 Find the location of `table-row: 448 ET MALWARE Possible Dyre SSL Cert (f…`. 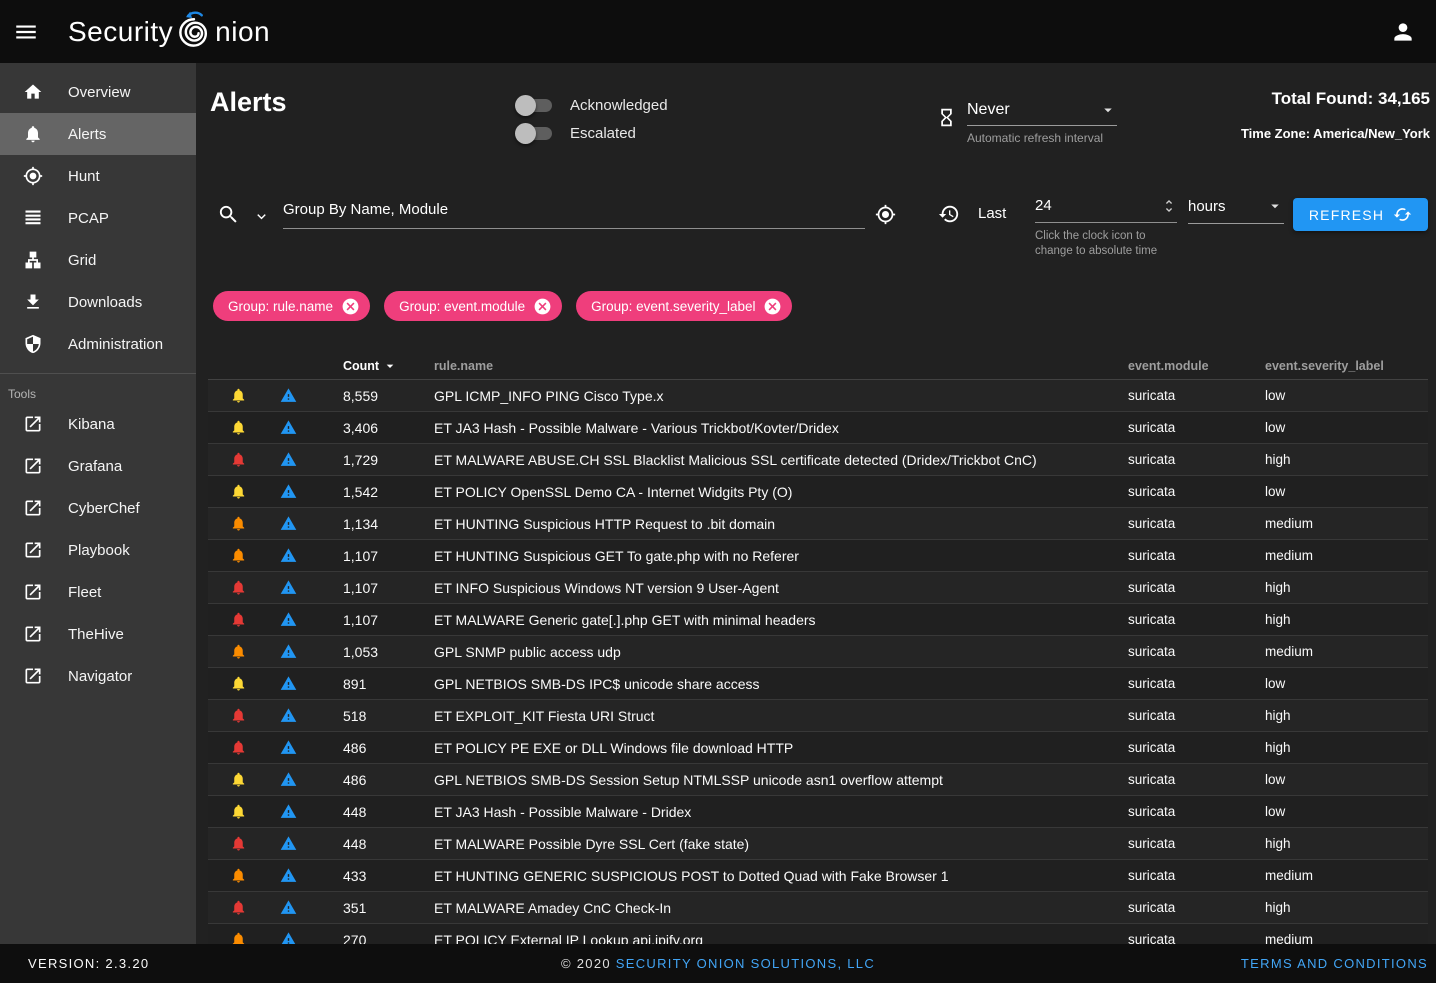

table-row: 448 ET MALWARE Possible Dyre SSL Cert (f… is located at coordinates (818, 844).